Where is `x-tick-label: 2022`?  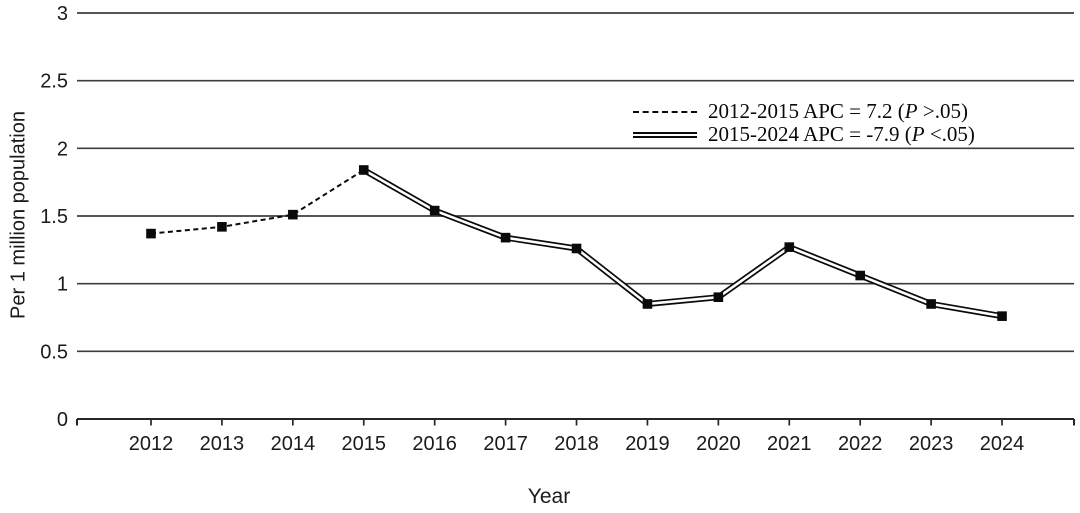
x-tick-label: 2022 is located at coordinates (860, 444).